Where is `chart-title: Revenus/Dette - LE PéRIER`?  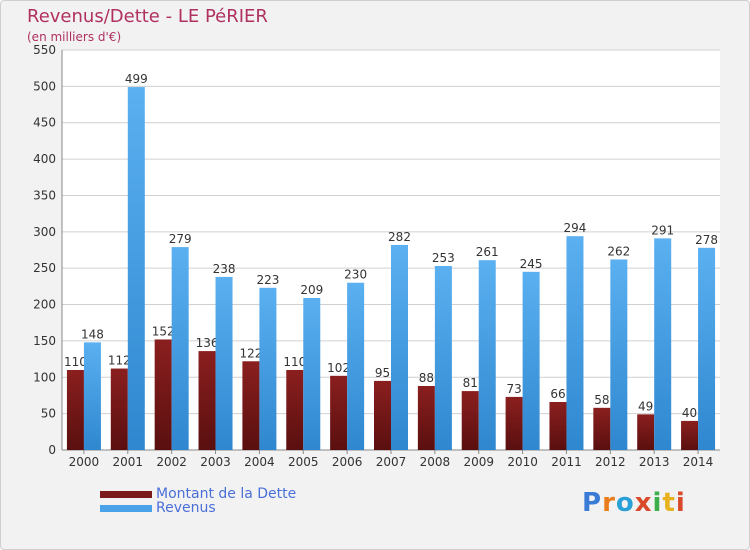 chart-title: Revenus/Dette - LE PéRIER is located at coordinates (147, 16).